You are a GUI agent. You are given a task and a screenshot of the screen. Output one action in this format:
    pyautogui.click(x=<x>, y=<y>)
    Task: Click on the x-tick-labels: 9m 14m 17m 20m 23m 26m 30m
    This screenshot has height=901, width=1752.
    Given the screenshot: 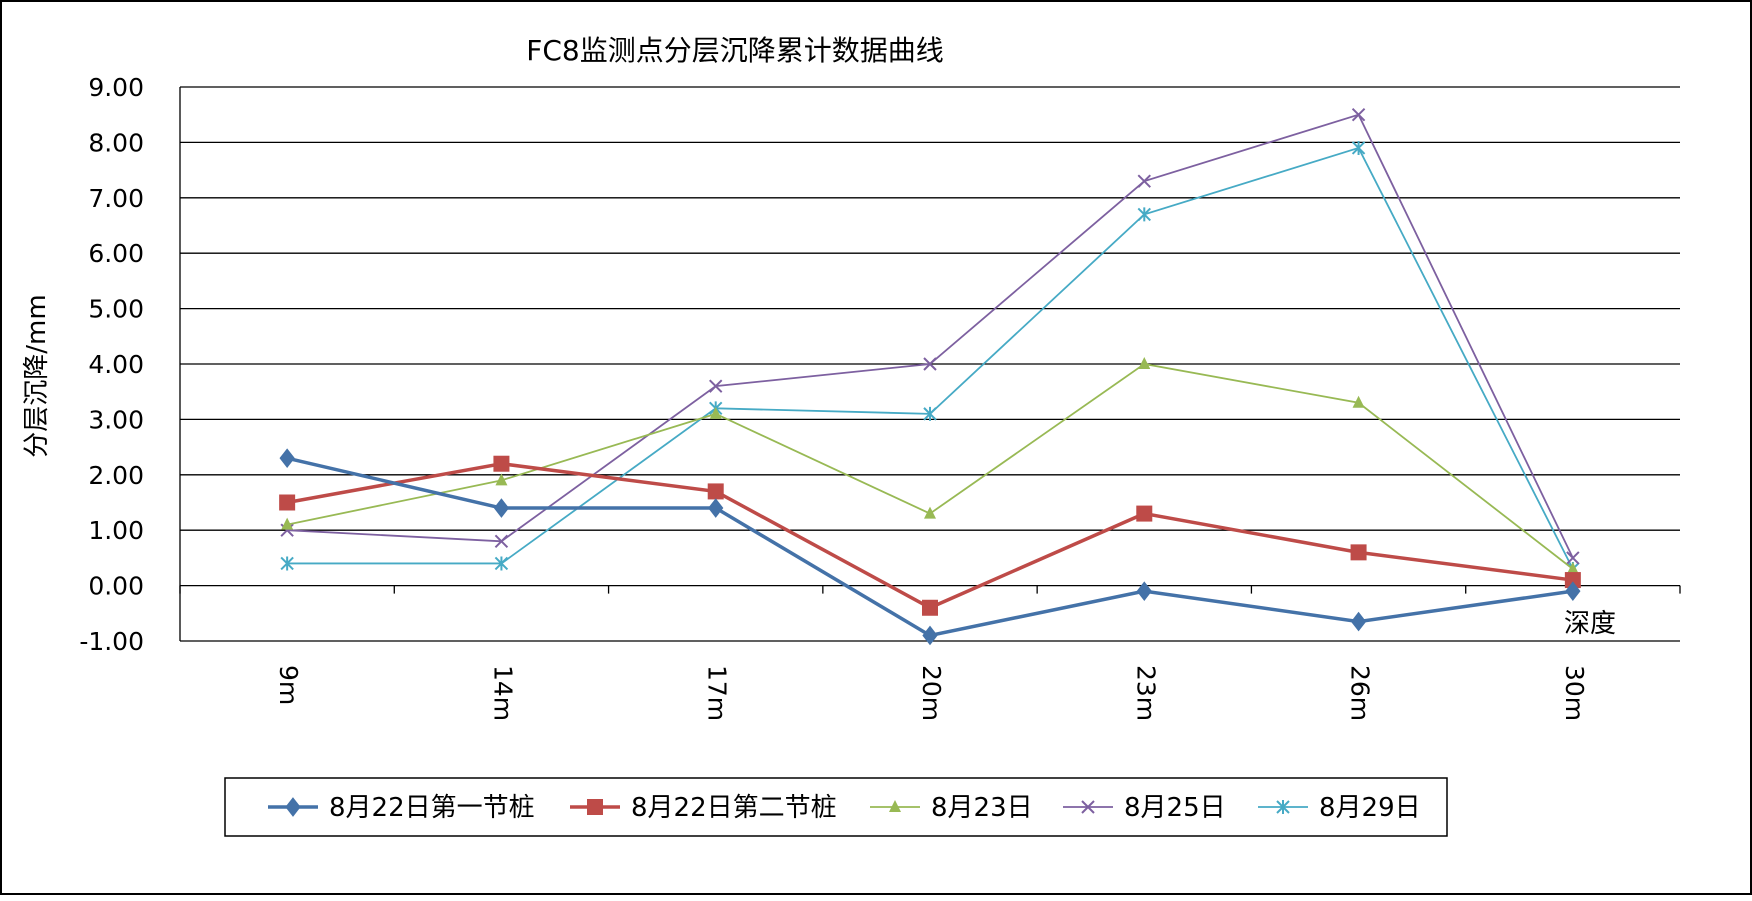 What is the action you would take?
    pyautogui.click(x=931, y=693)
    